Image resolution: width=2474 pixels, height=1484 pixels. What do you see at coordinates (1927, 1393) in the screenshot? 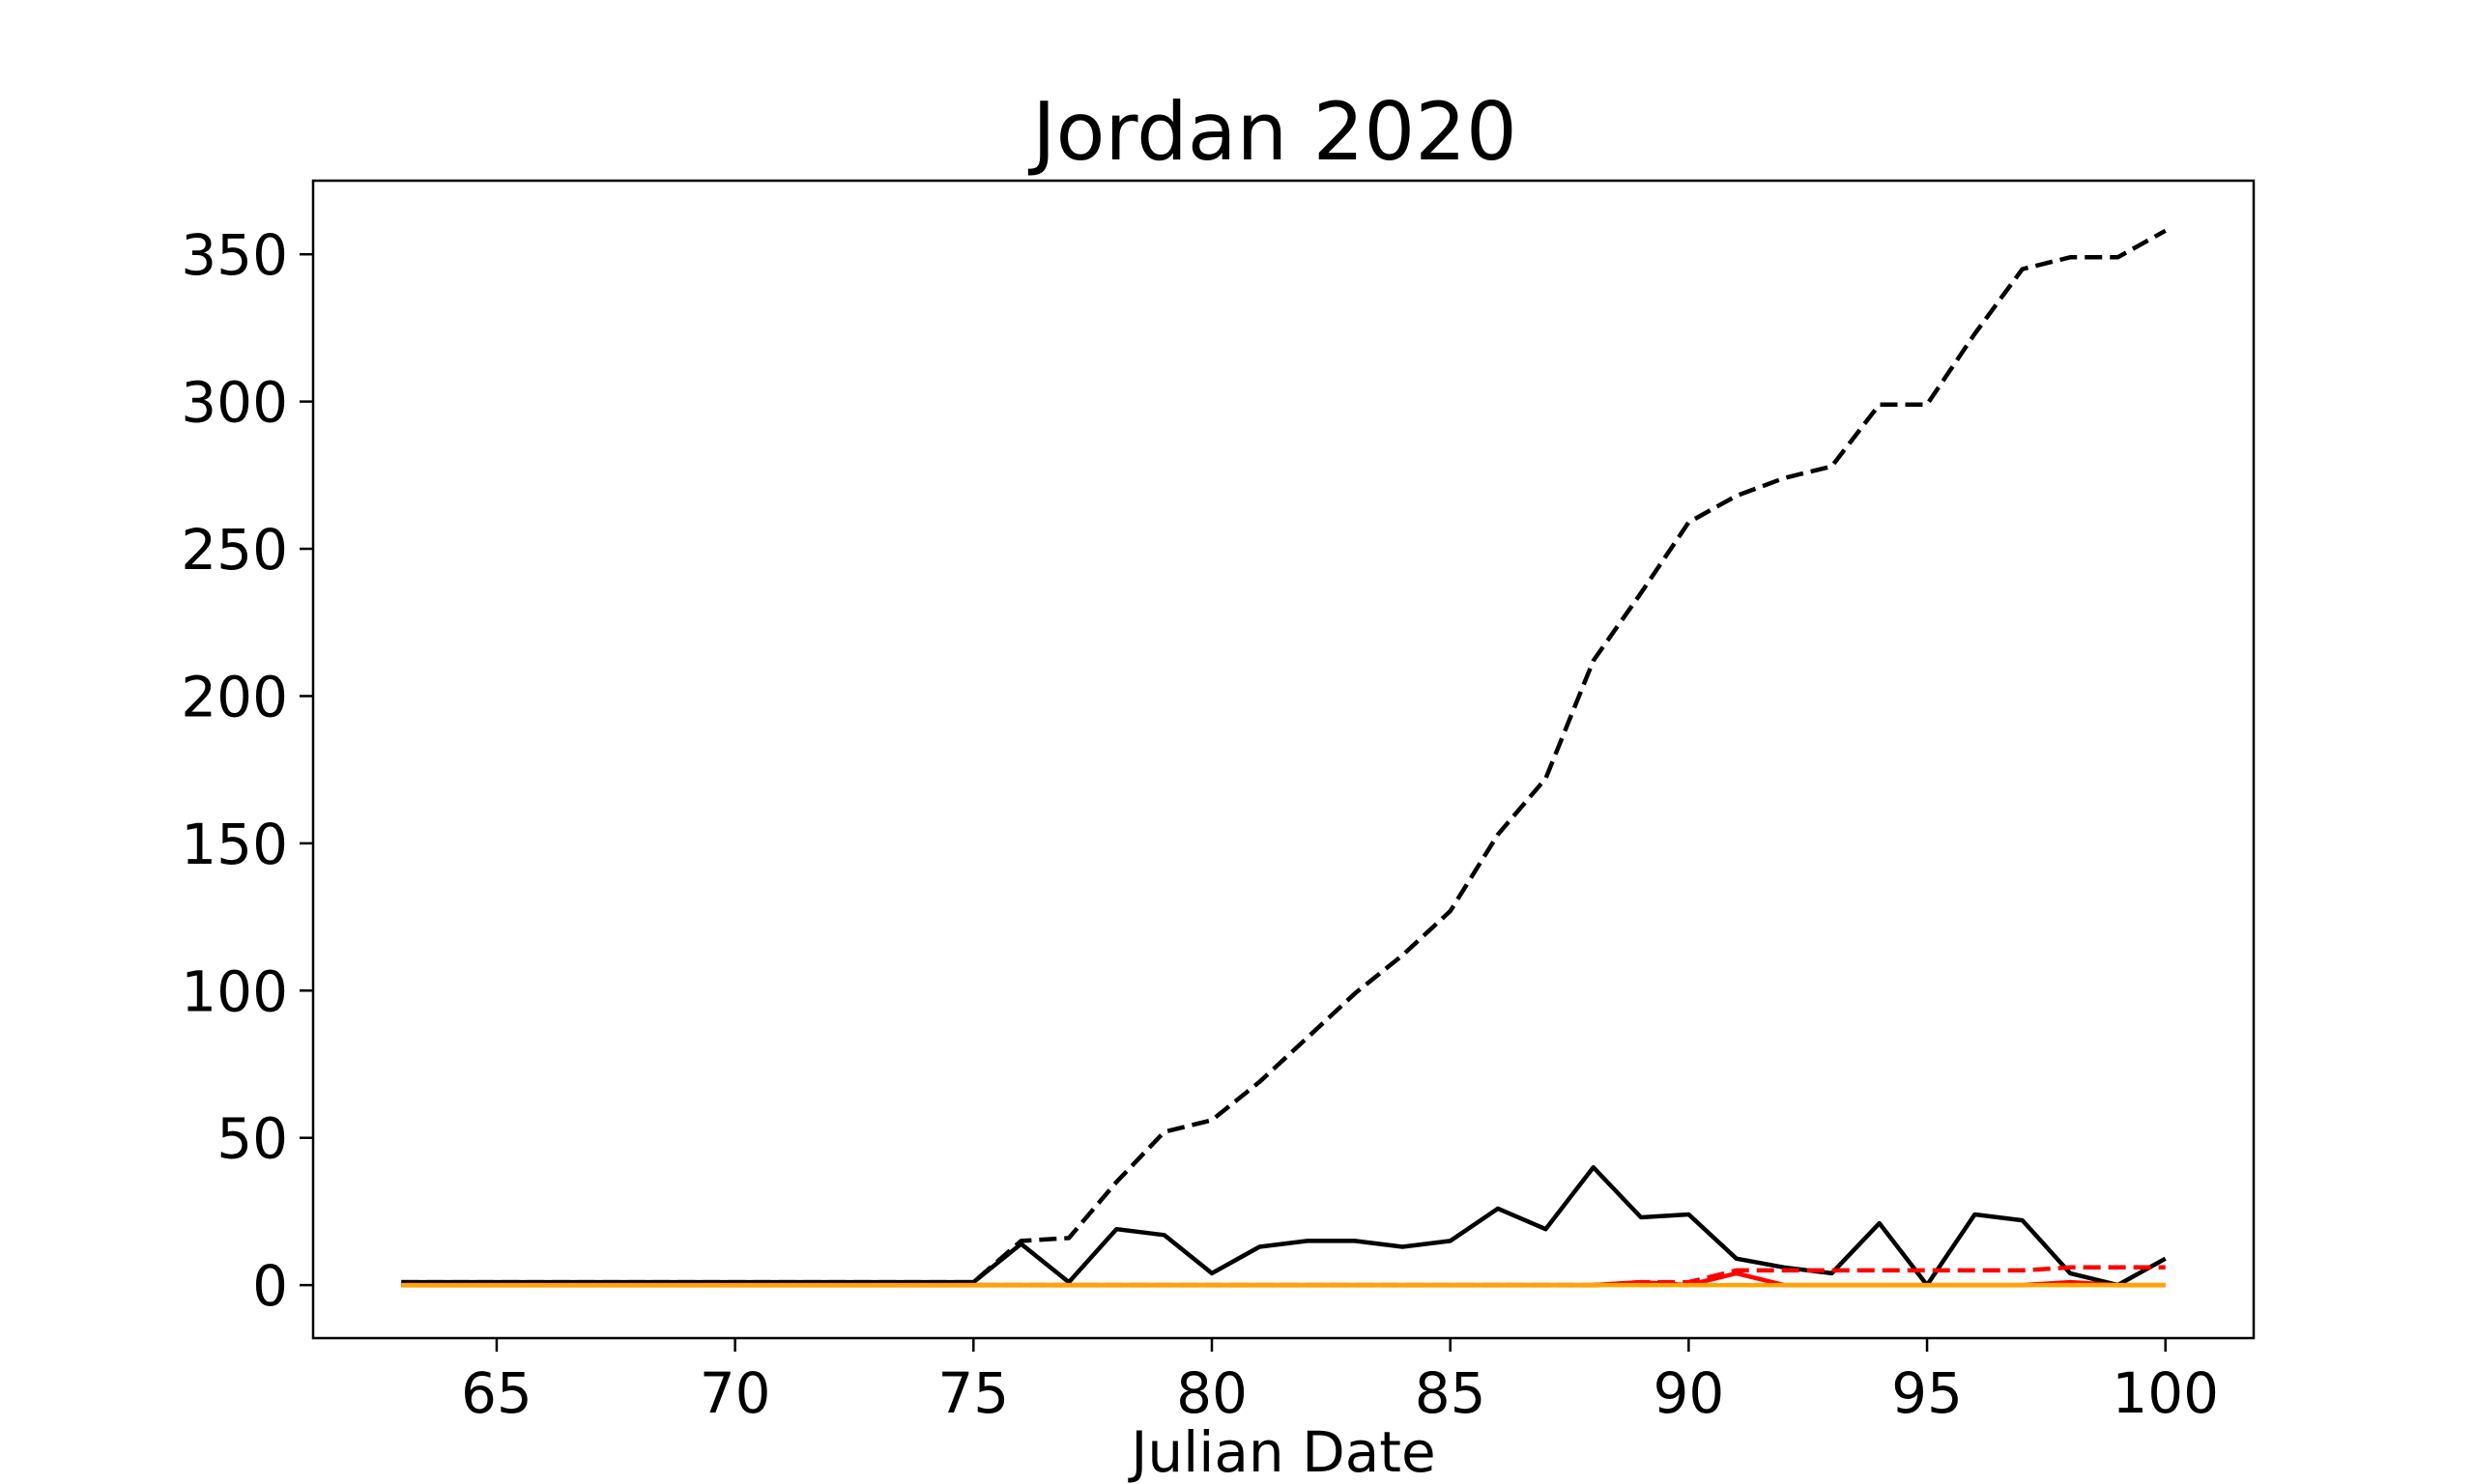
I see `x-tick-label: 95` at bounding box center [1927, 1393].